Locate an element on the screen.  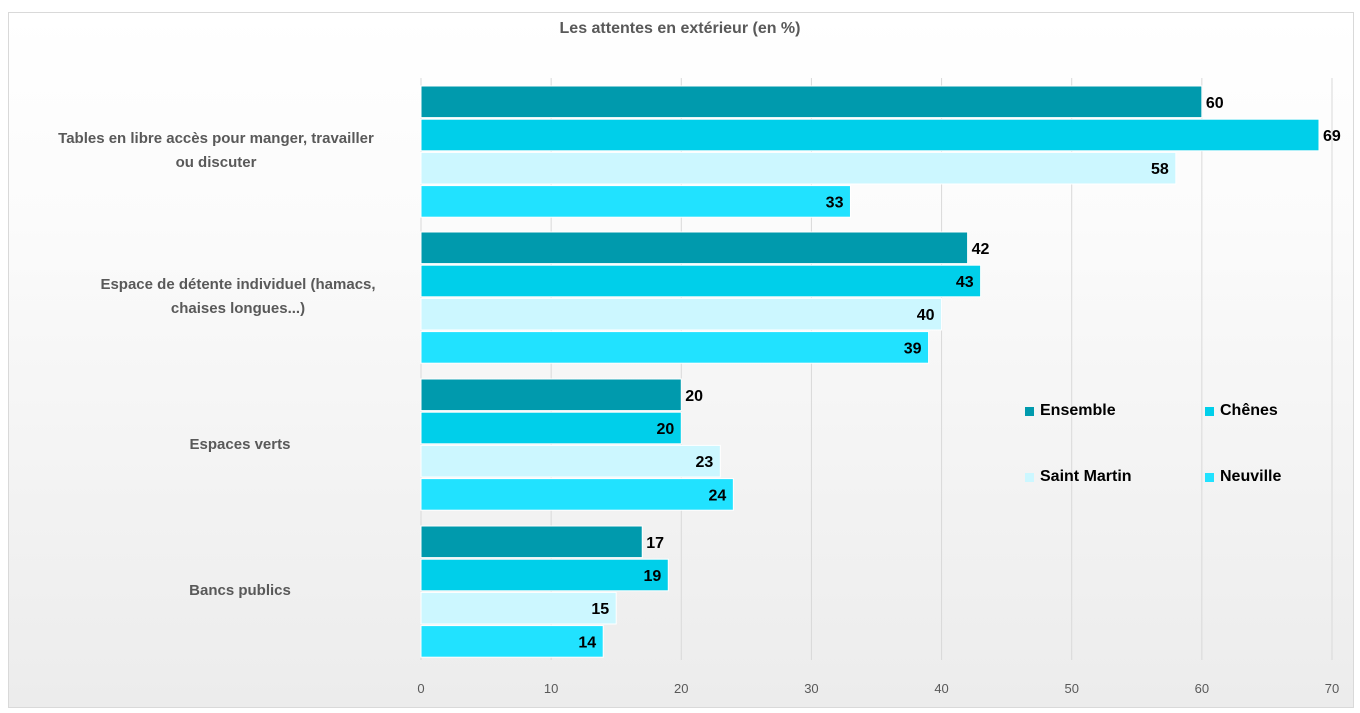
legend-label: Ensemble is located at coordinates (1078, 410).